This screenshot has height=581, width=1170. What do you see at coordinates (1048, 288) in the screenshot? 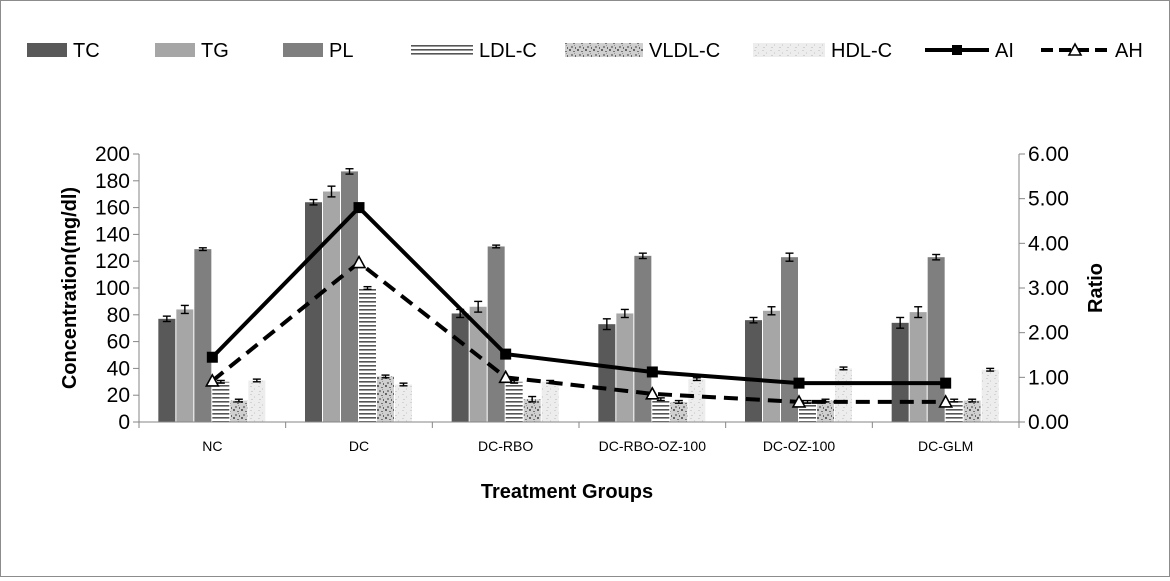
I see `right-tick-label: 3.00` at bounding box center [1048, 288].